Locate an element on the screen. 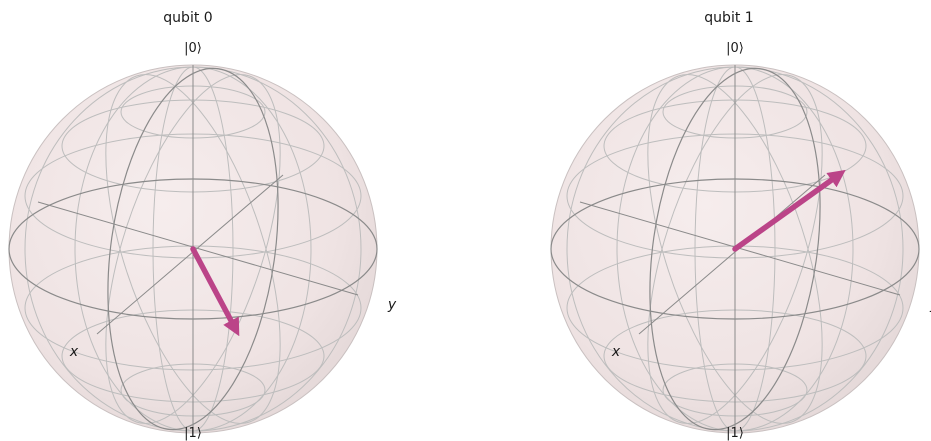 This screenshot has width=931, height=441. sphere-title: qubit 1 is located at coordinates (728, 18).